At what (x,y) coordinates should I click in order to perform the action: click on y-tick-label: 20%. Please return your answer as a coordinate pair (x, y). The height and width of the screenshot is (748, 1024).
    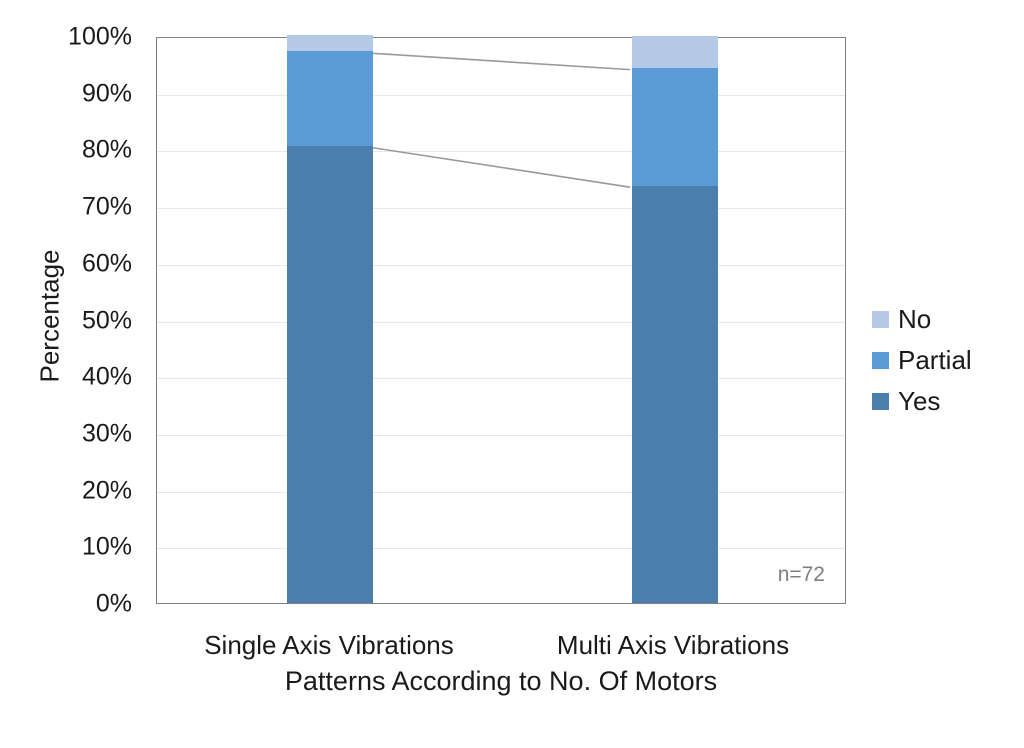
    Looking at the image, I should click on (106, 490).